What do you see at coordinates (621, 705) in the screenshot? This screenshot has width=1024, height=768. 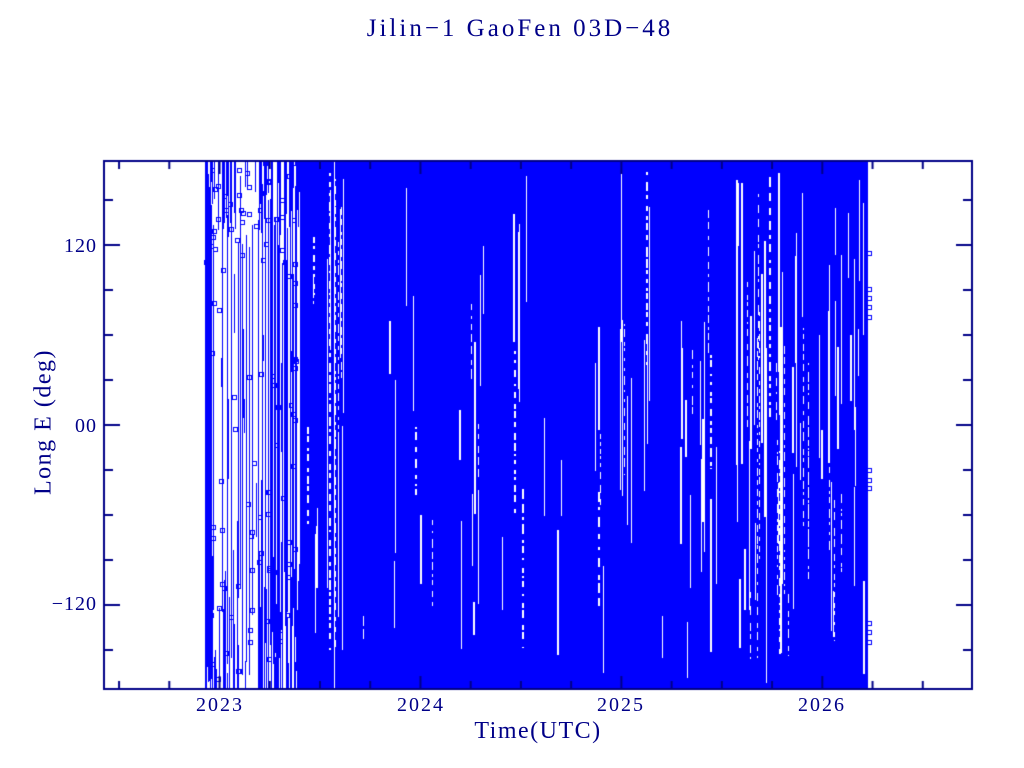 I see `x-tick-label-2025: 2025` at bounding box center [621, 705].